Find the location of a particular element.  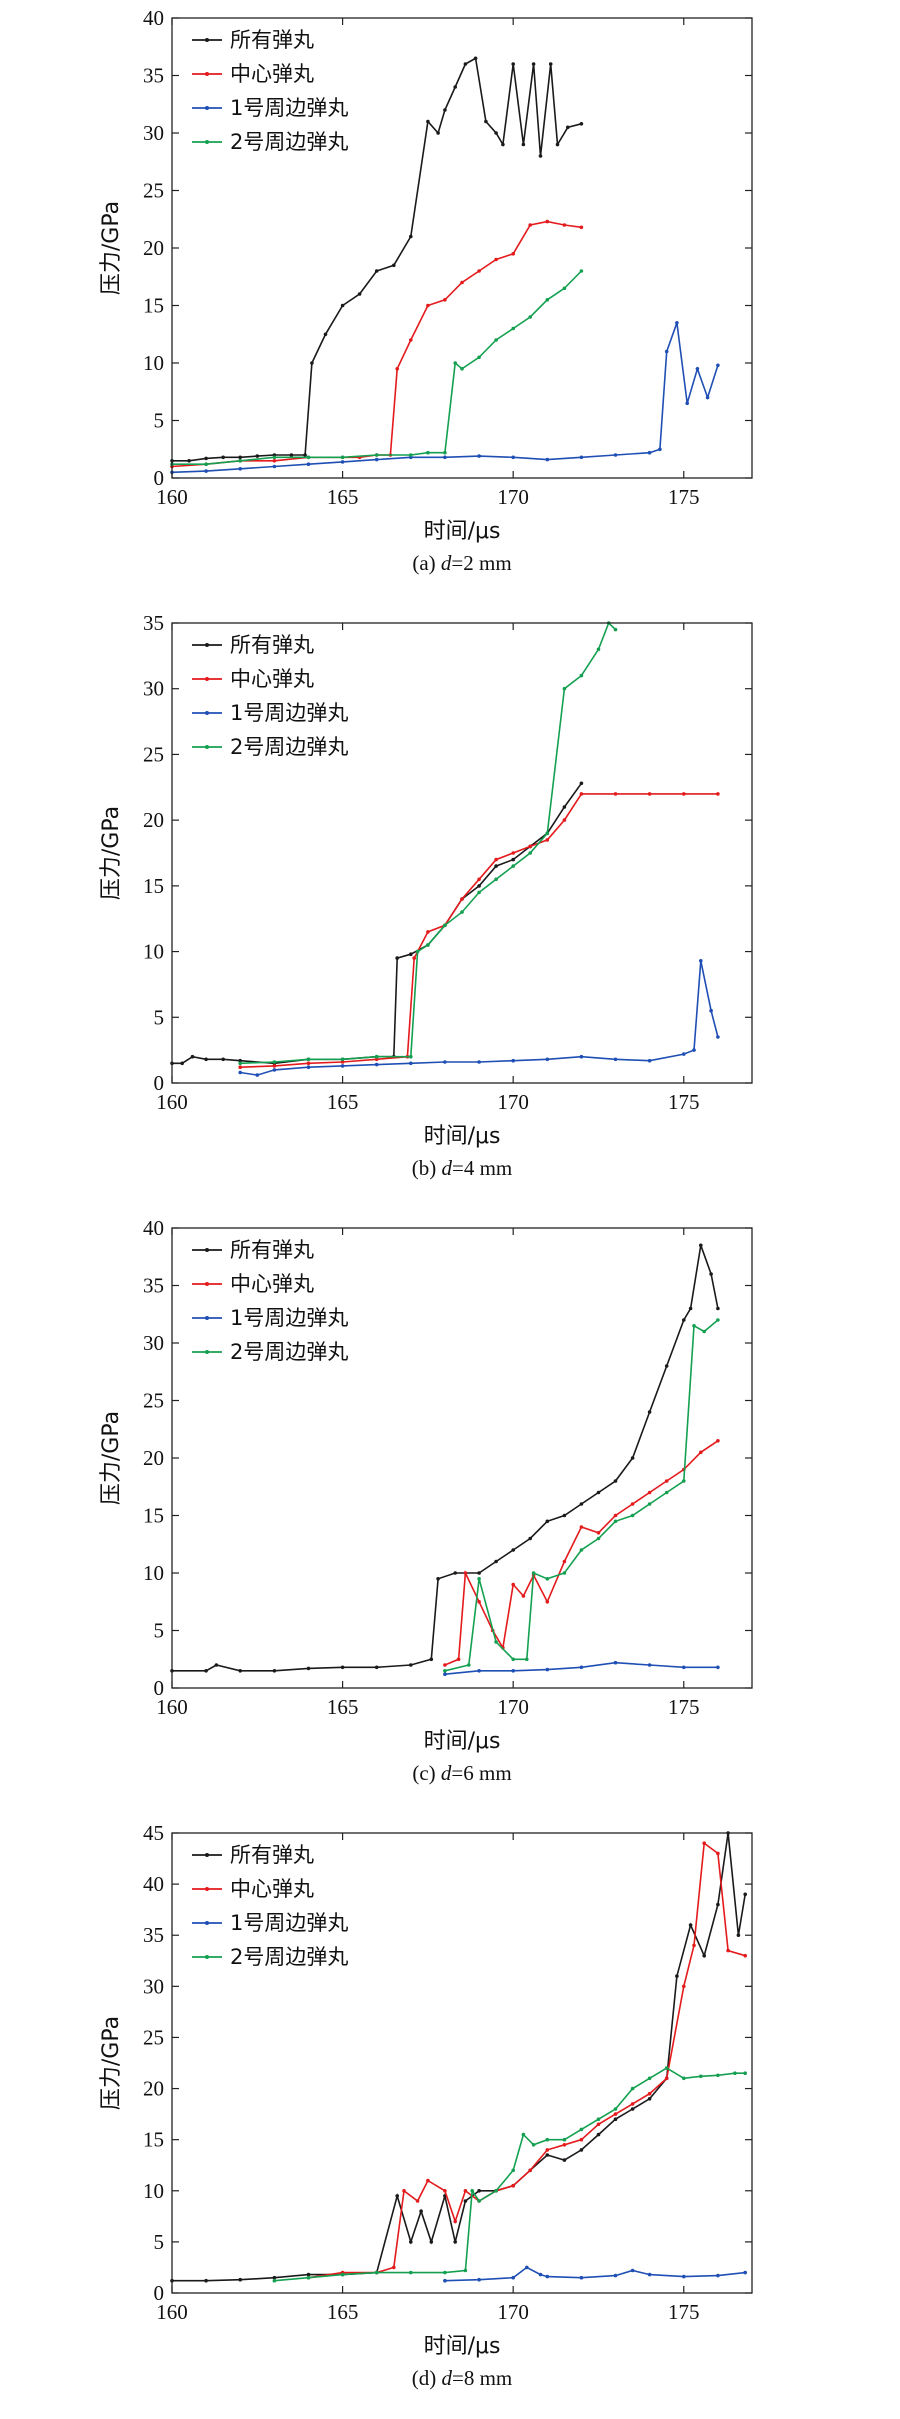

x-axis-label-b: 时间/μs is located at coordinates (462, 1136).